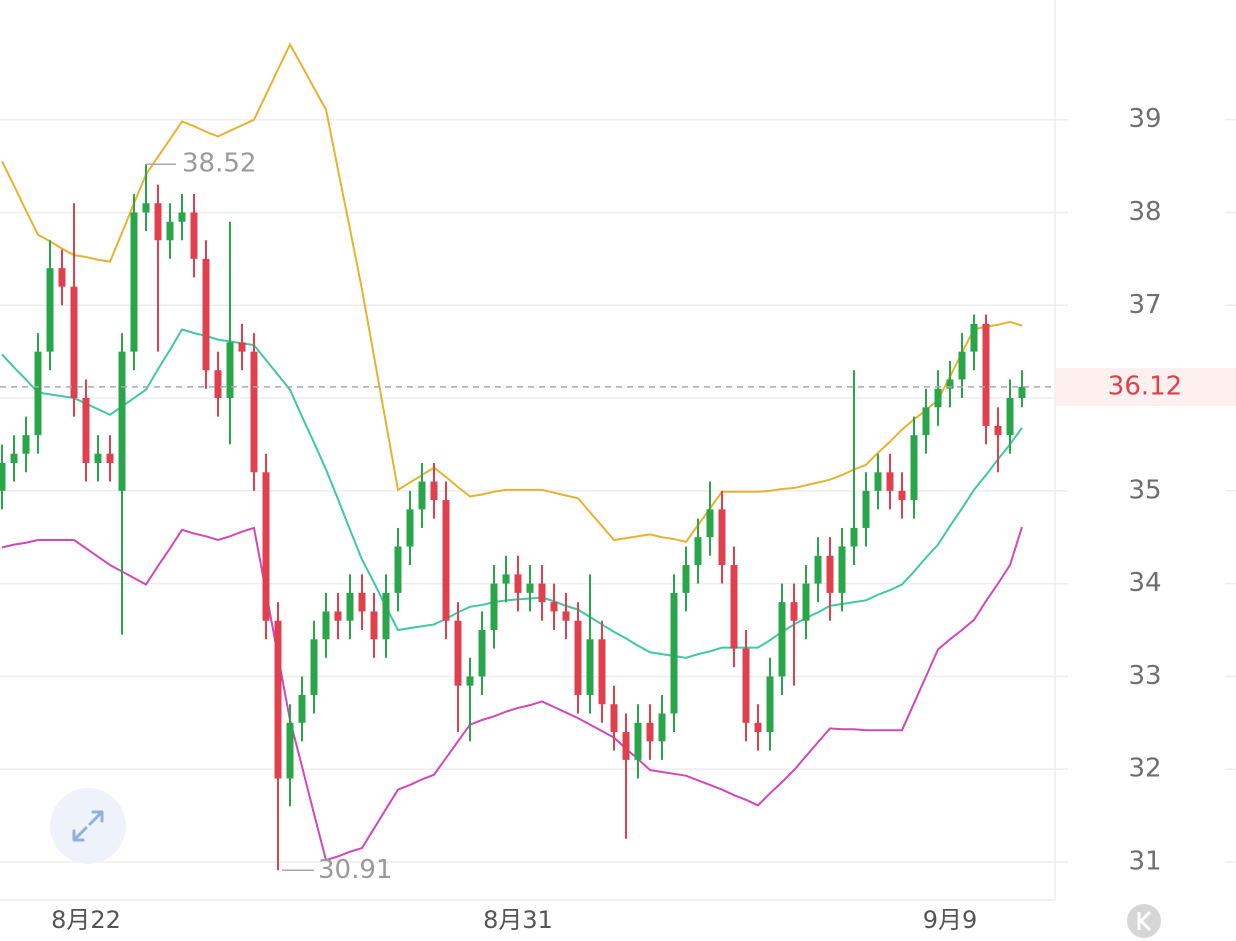  I want to click on y-tick-label: 39, so click(1144, 119).